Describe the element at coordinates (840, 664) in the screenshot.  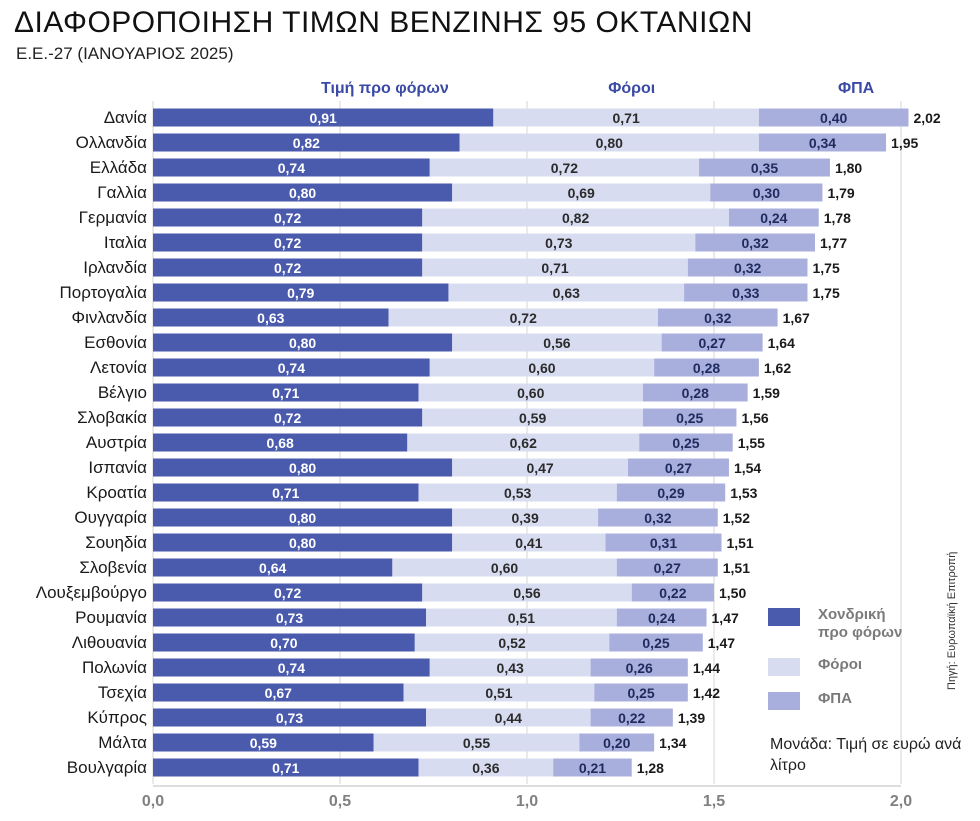
I see `legend-label-taxes: Φόροι` at that location.